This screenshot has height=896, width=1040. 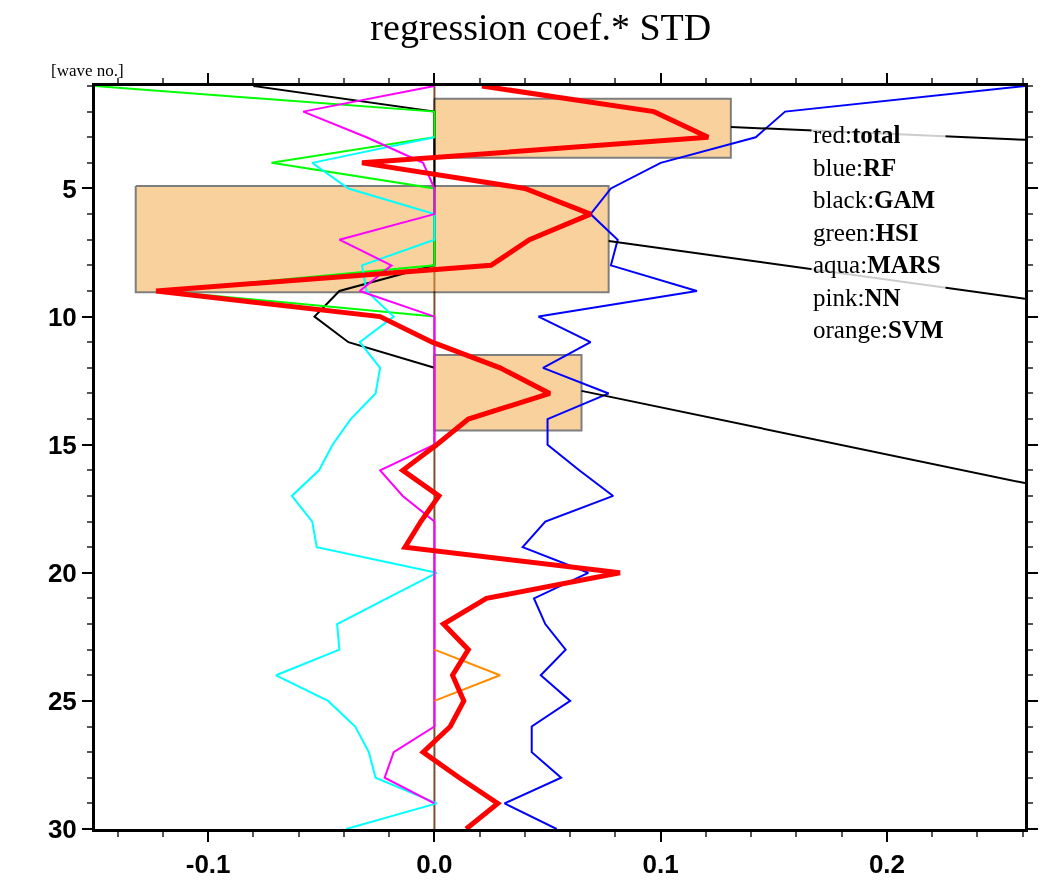 I want to click on y-axis-title: [wave no.], so click(x=87, y=70).